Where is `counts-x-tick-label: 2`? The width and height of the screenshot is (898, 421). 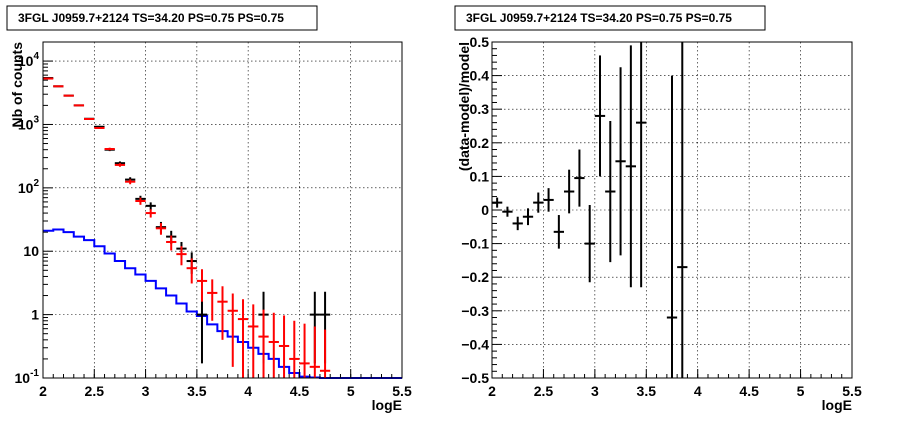 counts-x-tick-label: 2 is located at coordinates (43, 391).